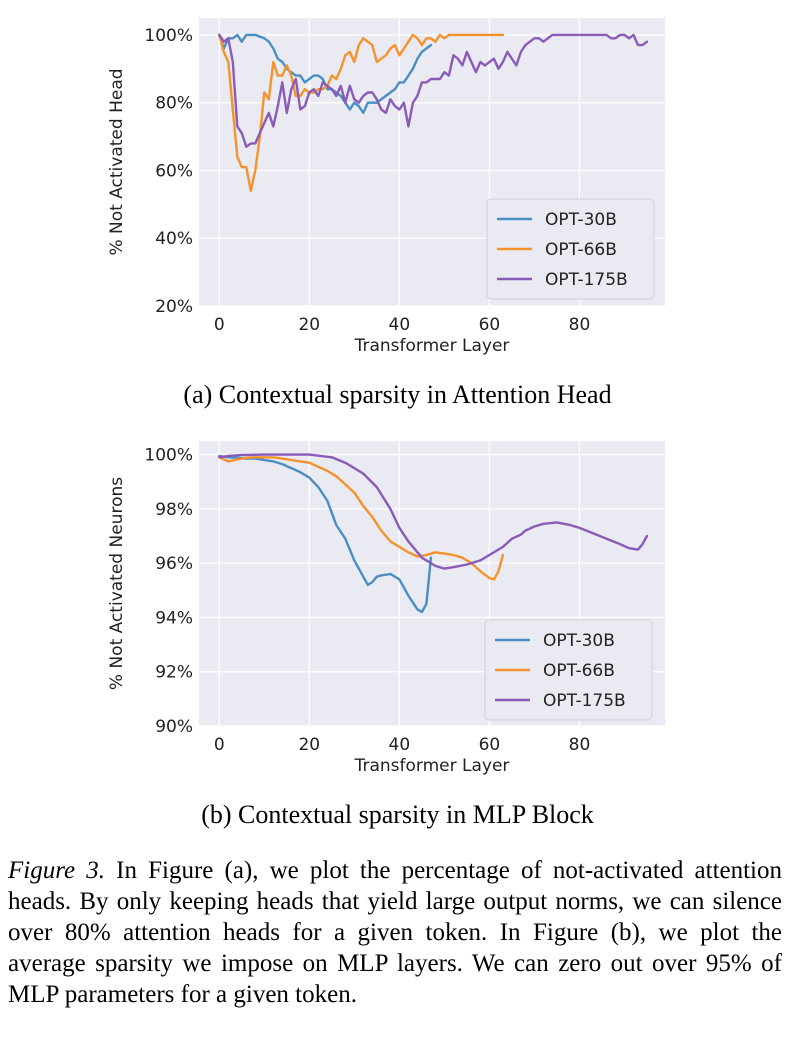 The height and width of the screenshot is (1048, 795). What do you see at coordinates (56, 870) in the screenshot?
I see `figure-label: Figure 3.` at bounding box center [56, 870].